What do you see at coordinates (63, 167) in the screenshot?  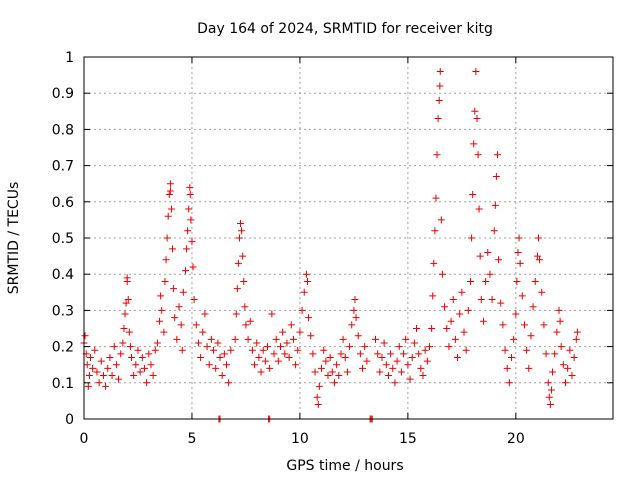 I see `y-tick-label: 0.7` at bounding box center [63, 167].